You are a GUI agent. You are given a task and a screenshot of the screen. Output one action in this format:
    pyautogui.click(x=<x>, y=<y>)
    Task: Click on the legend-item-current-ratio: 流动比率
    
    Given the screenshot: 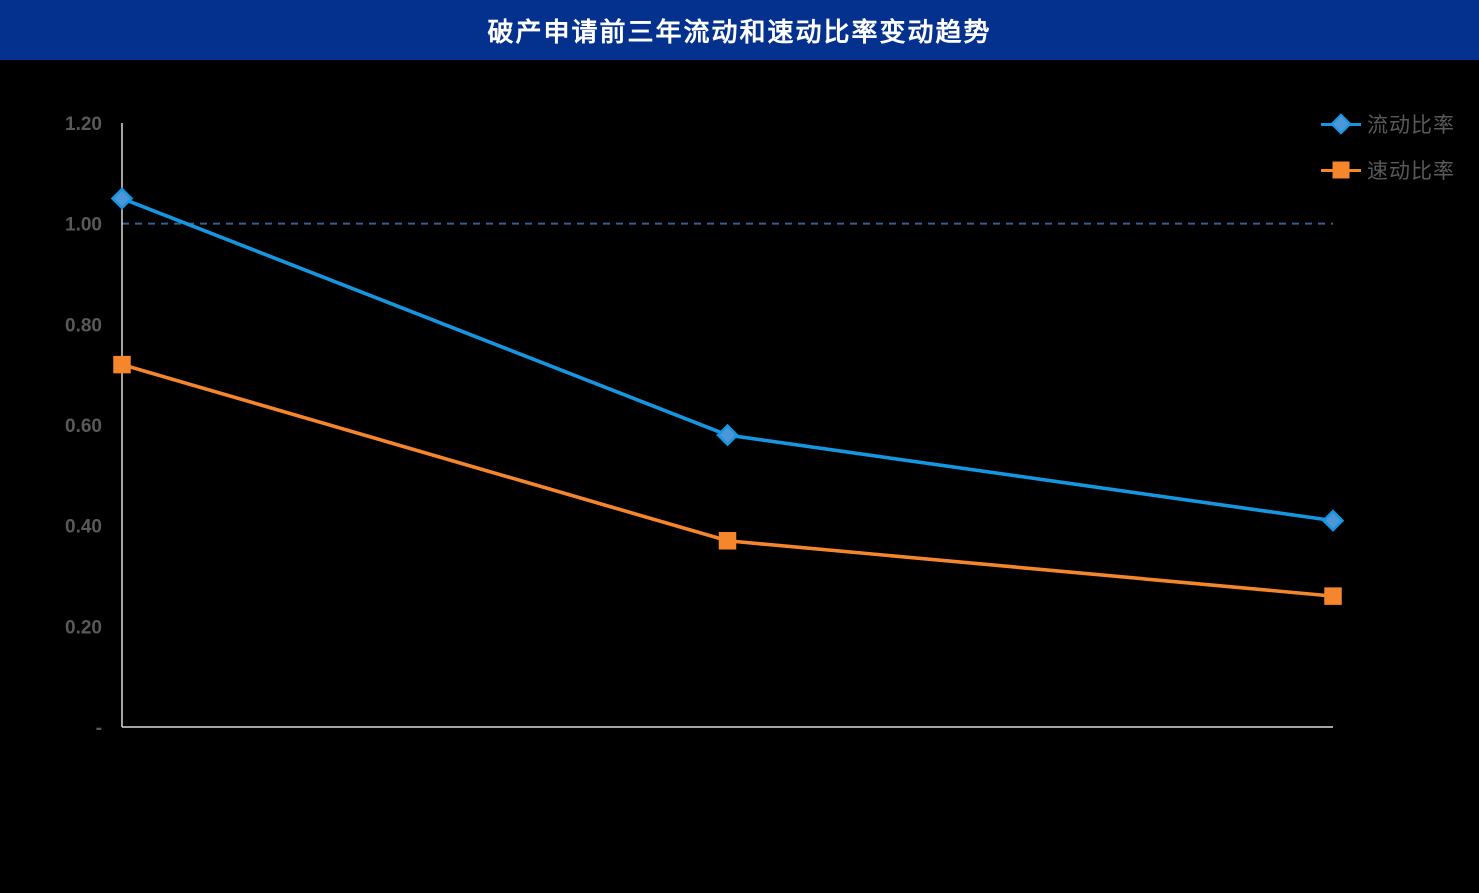 What is the action you would take?
    pyautogui.click(x=1388, y=124)
    